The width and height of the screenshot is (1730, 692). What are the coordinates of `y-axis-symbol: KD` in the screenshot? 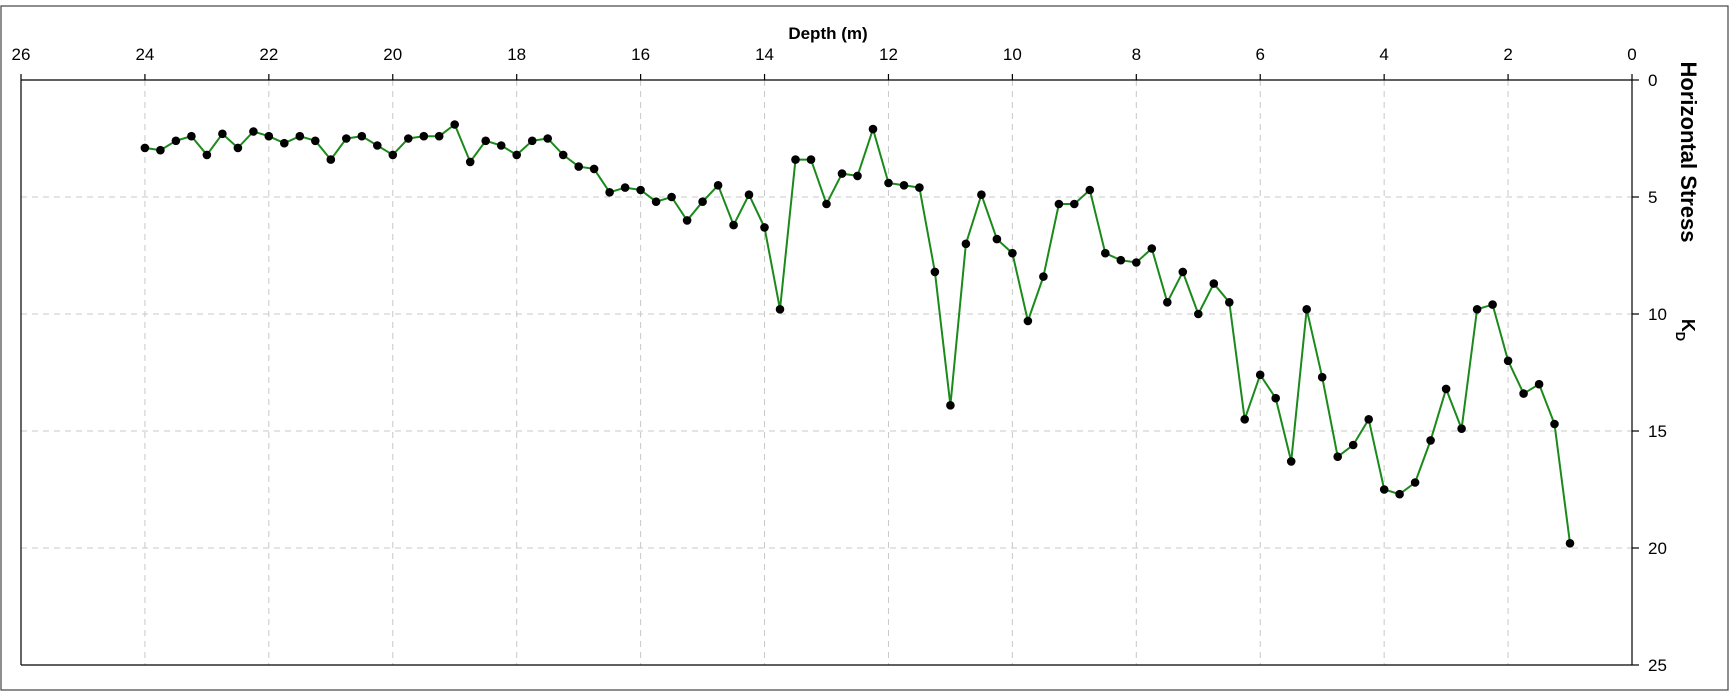 It's located at (1685, 330).